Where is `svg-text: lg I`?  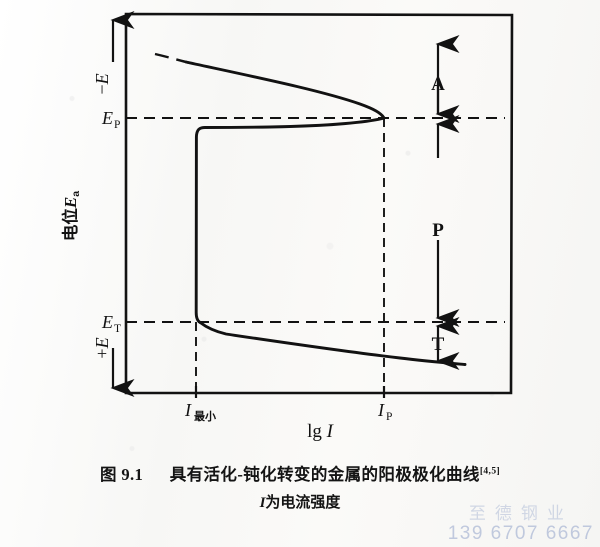 svg-text: lg I is located at coordinates (321, 431).